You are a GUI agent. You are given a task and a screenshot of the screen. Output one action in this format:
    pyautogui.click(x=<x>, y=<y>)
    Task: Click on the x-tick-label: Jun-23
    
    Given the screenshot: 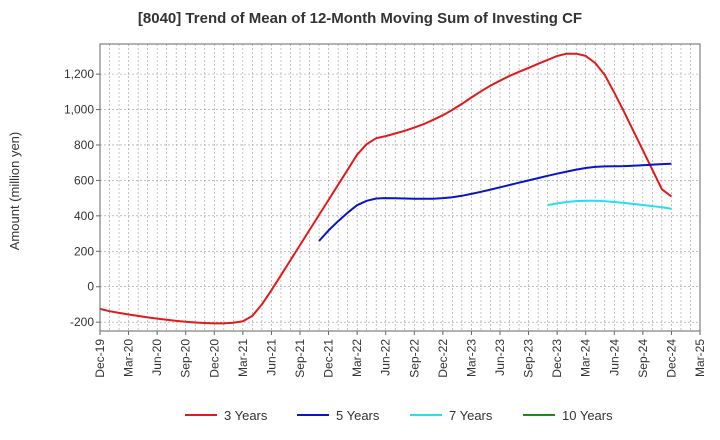 What is the action you would take?
    pyautogui.click(x=500, y=357)
    